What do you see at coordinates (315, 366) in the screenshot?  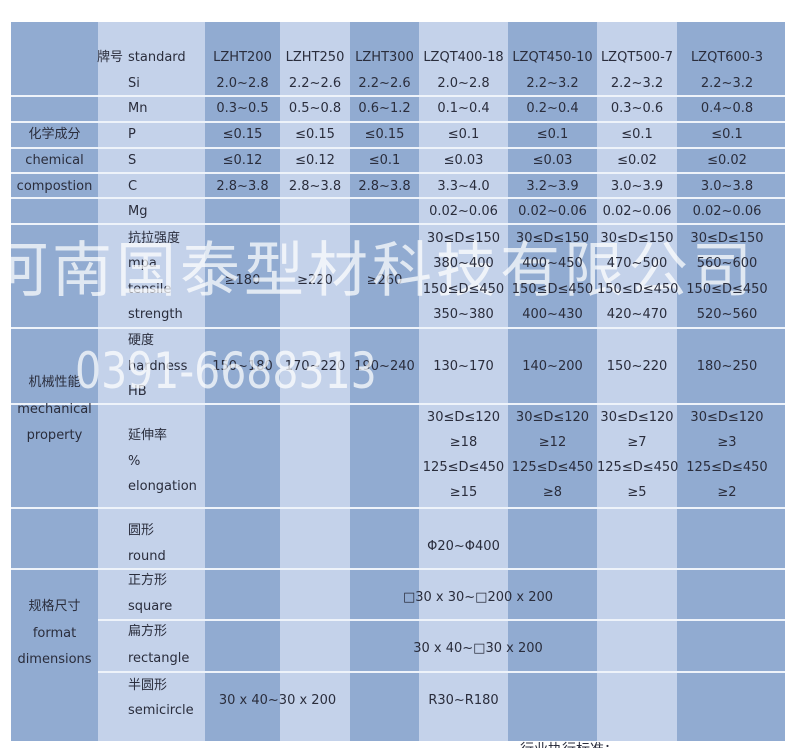 I see `hardness-value: 170~220` at bounding box center [315, 366].